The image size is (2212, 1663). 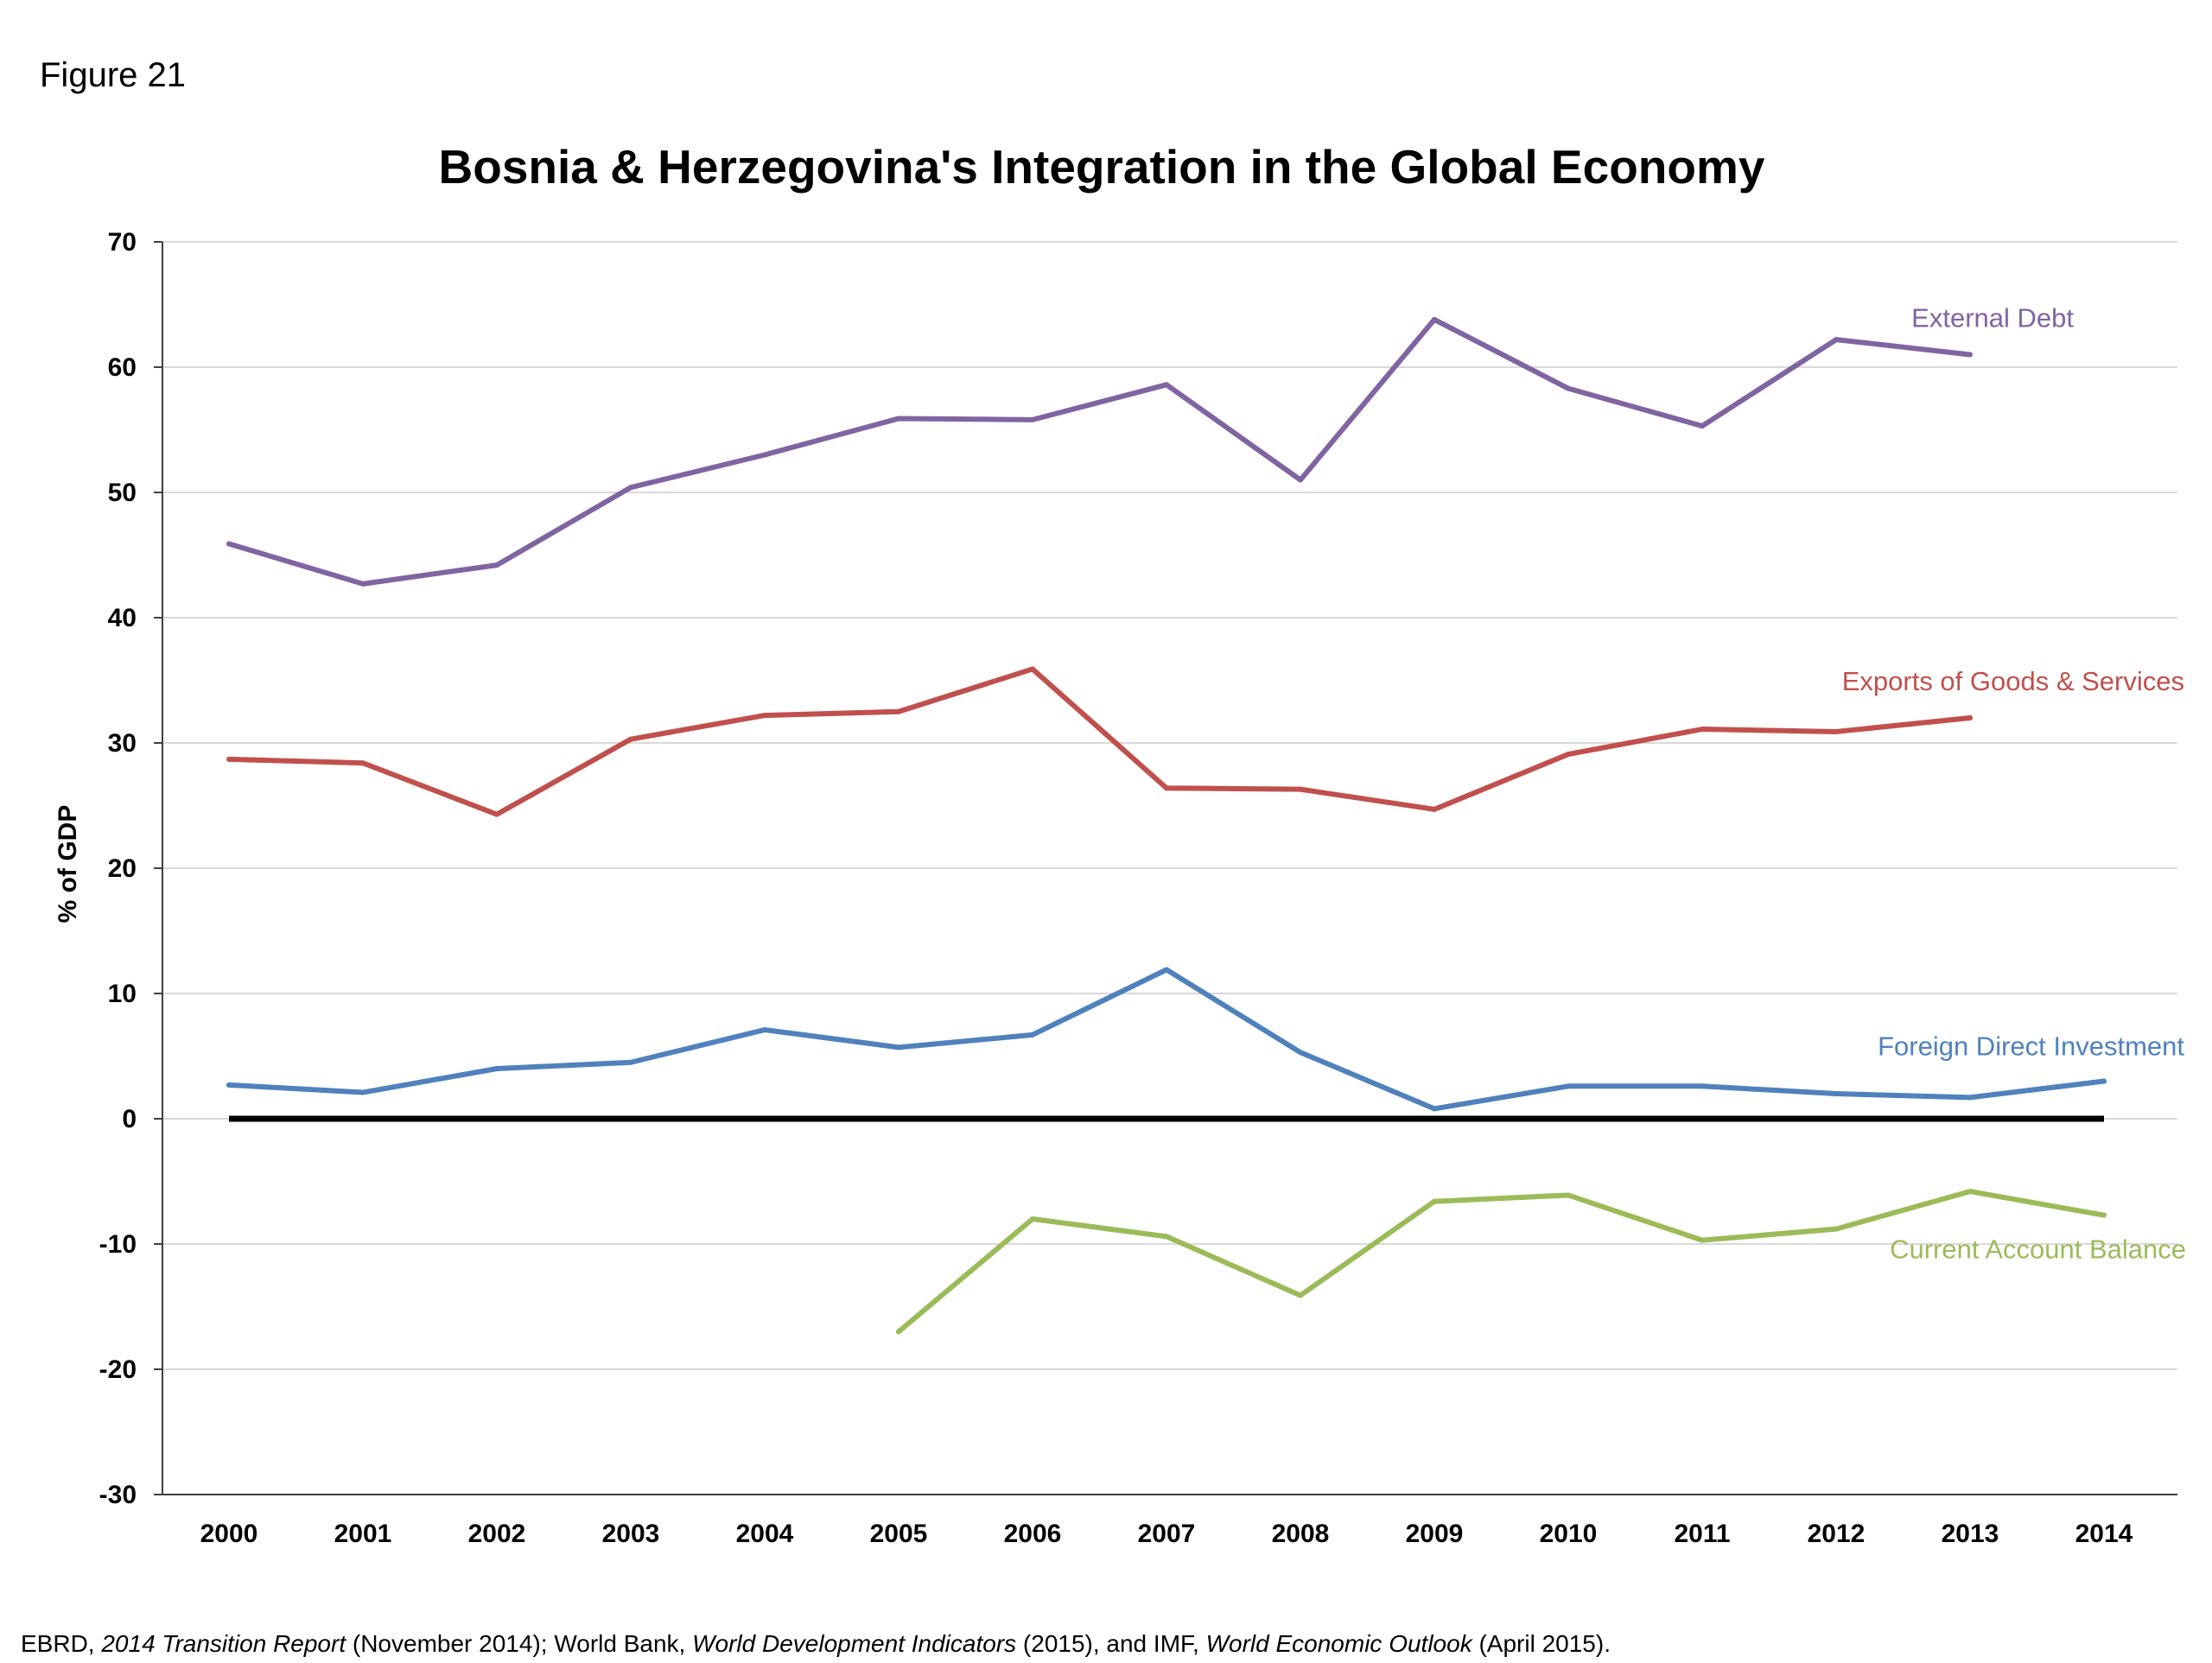 I want to click on figure-label: Figure 21, so click(x=113, y=75).